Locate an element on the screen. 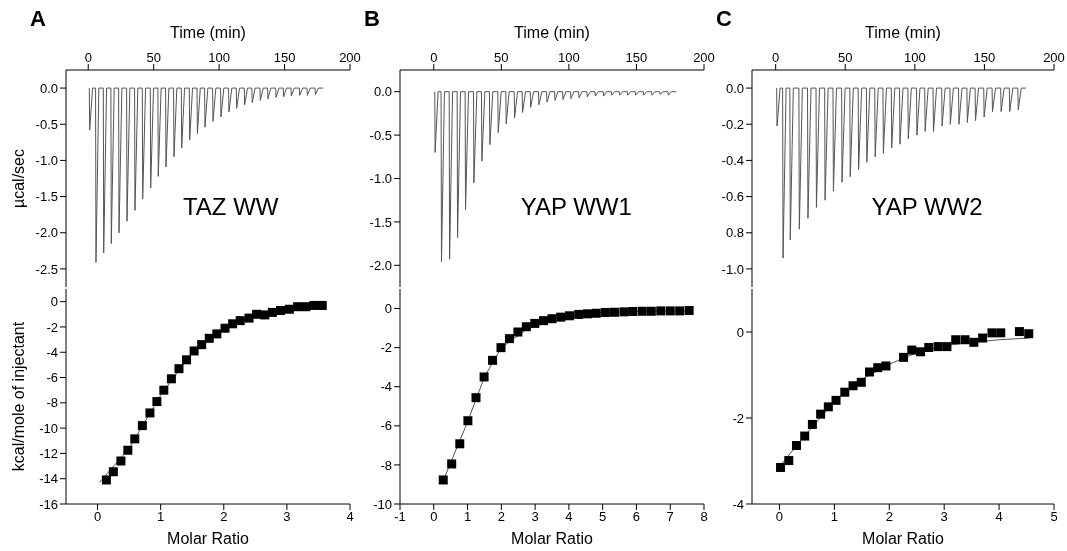 This screenshot has width=1067, height=551. x-tick-label: 7 is located at coordinates (670, 517).